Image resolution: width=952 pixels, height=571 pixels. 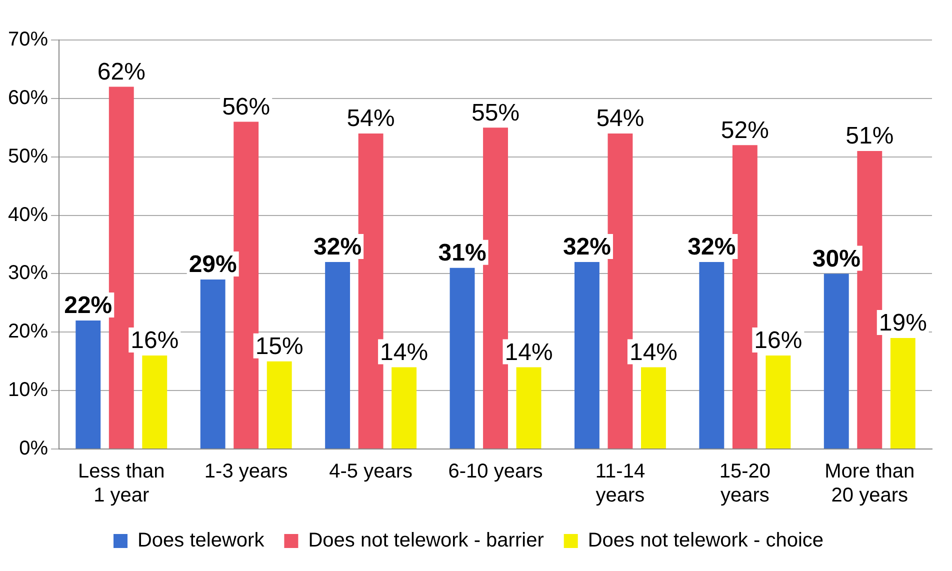 What do you see at coordinates (495, 471) in the screenshot?
I see `x-tick-label: 6-10 years` at bounding box center [495, 471].